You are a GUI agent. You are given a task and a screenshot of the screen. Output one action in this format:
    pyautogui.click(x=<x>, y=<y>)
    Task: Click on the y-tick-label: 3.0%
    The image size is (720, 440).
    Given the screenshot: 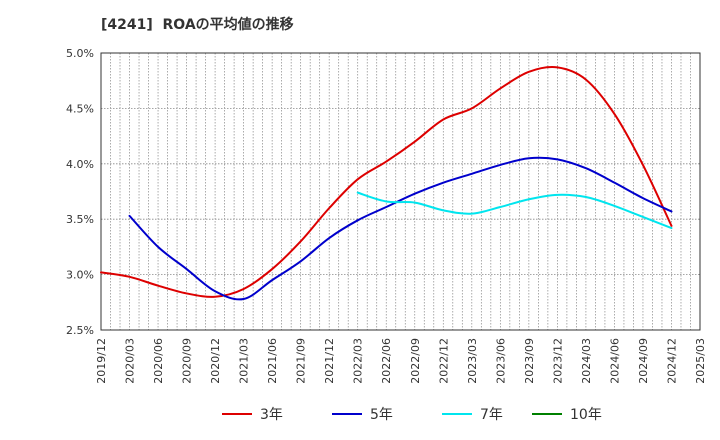 What is the action you would take?
    pyautogui.click(x=80, y=275)
    